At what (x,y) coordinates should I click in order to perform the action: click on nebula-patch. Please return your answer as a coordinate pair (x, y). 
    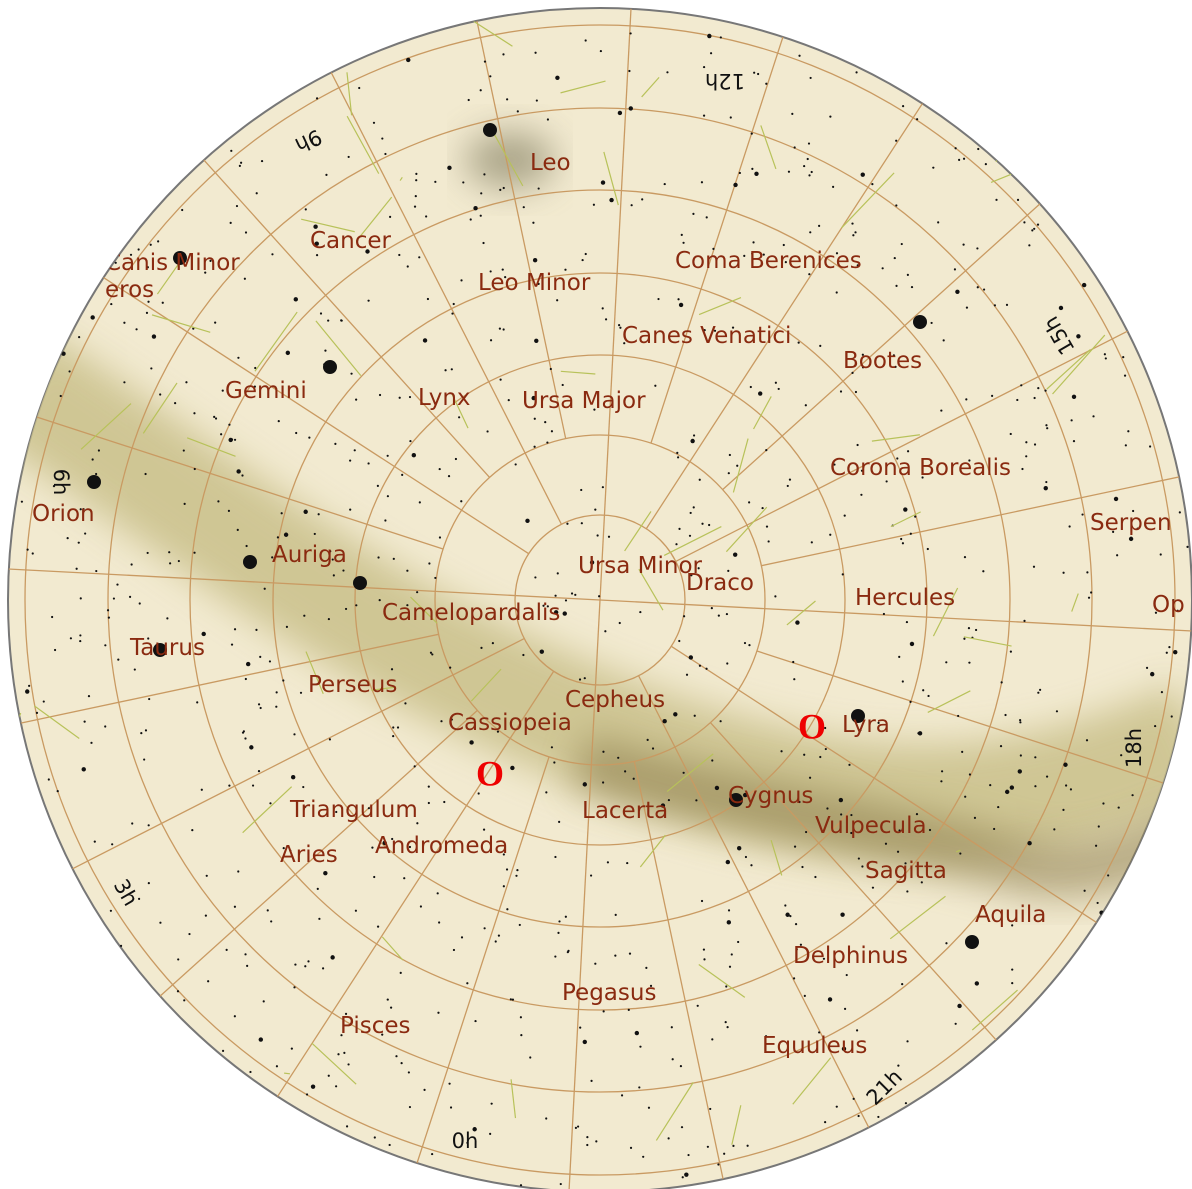
    Looking at the image, I should click on (510, 160).